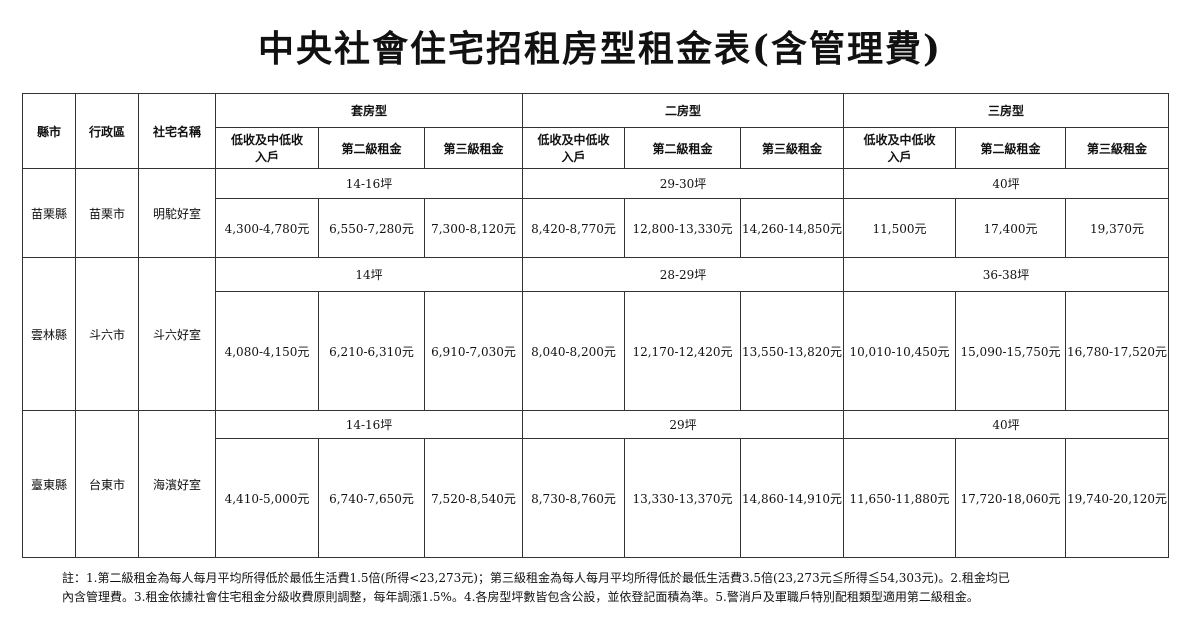 The height and width of the screenshot is (621, 1200). What do you see at coordinates (792, 351) in the screenshot?
I see `price-cell: 13,550-13,820元` at bounding box center [792, 351].